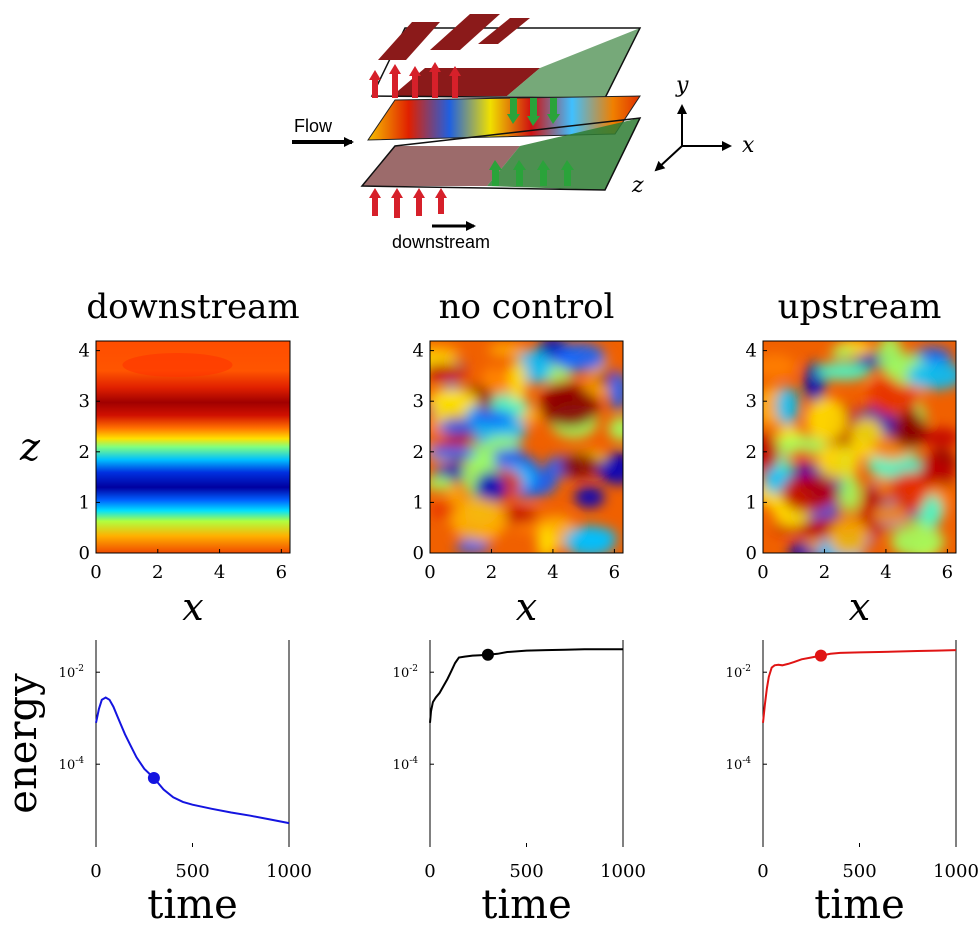  I want to click on axis-label-x: x, so click(748, 145).